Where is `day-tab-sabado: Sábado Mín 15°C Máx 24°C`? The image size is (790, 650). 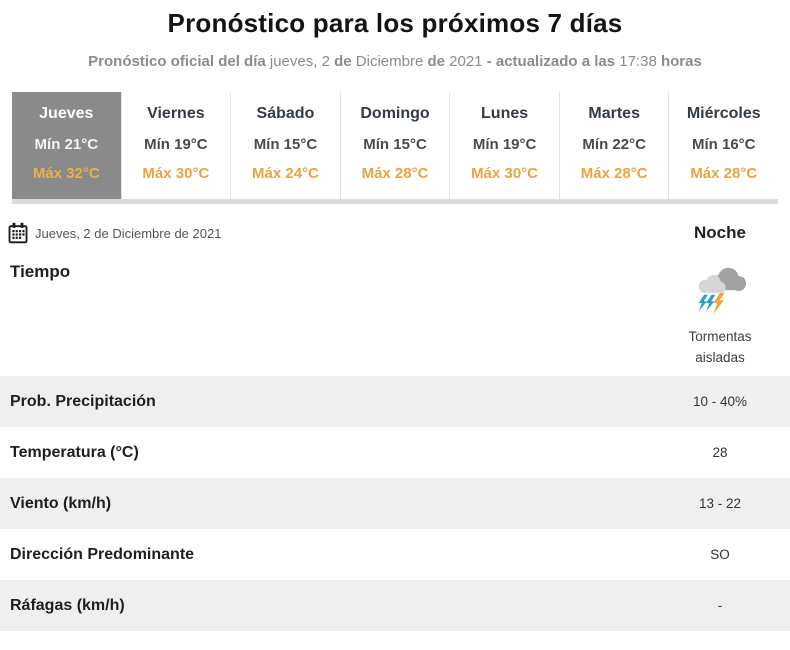 day-tab-sabado: Sábado Mín 15°C Máx 24°C is located at coordinates (285, 145).